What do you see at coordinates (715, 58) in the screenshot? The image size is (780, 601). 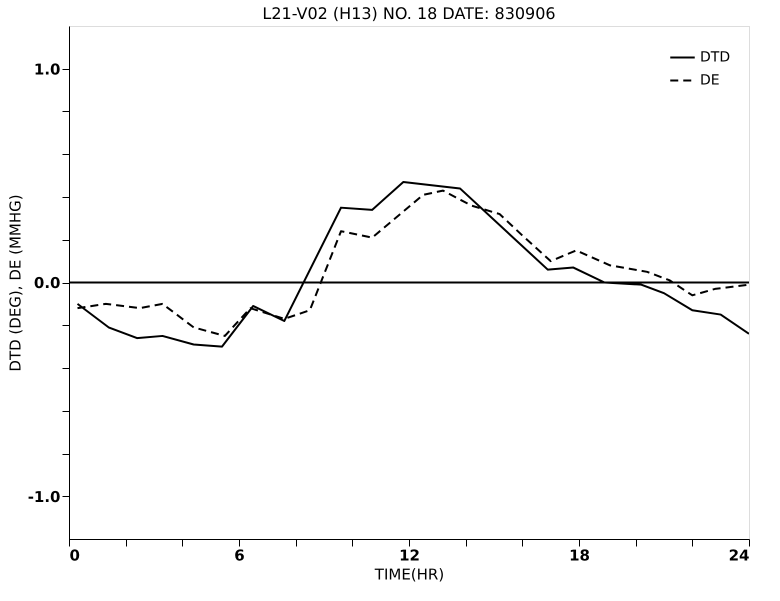 I see `legend-label: DTD` at bounding box center [715, 58].